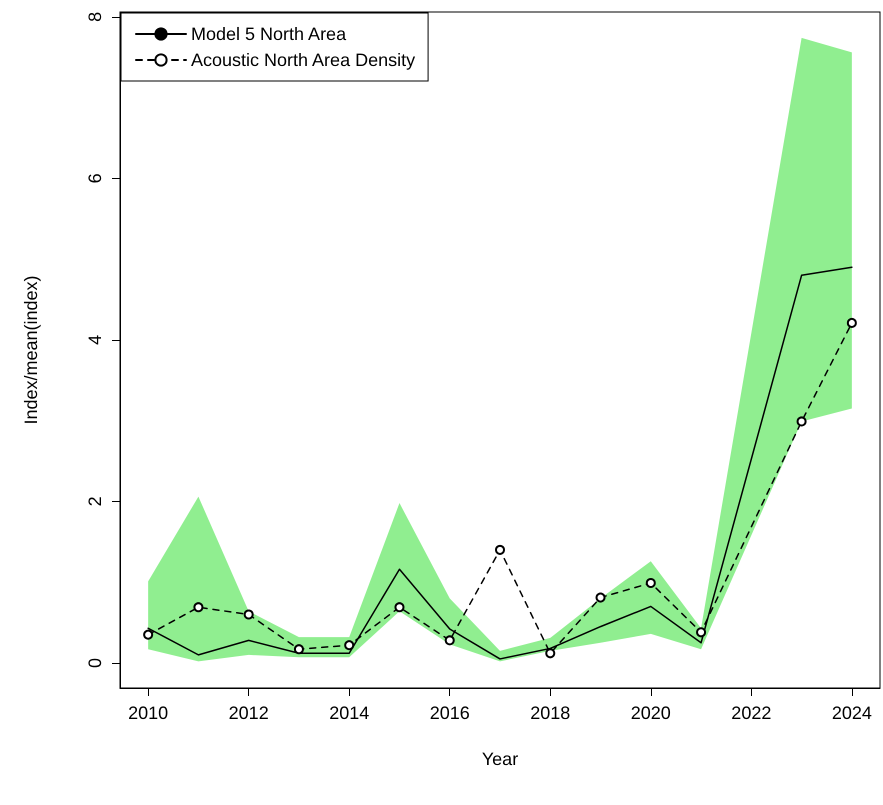 The height and width of the screenshot is (805, 883). I want to click on y-tick-label: 2, so click(95, 501).